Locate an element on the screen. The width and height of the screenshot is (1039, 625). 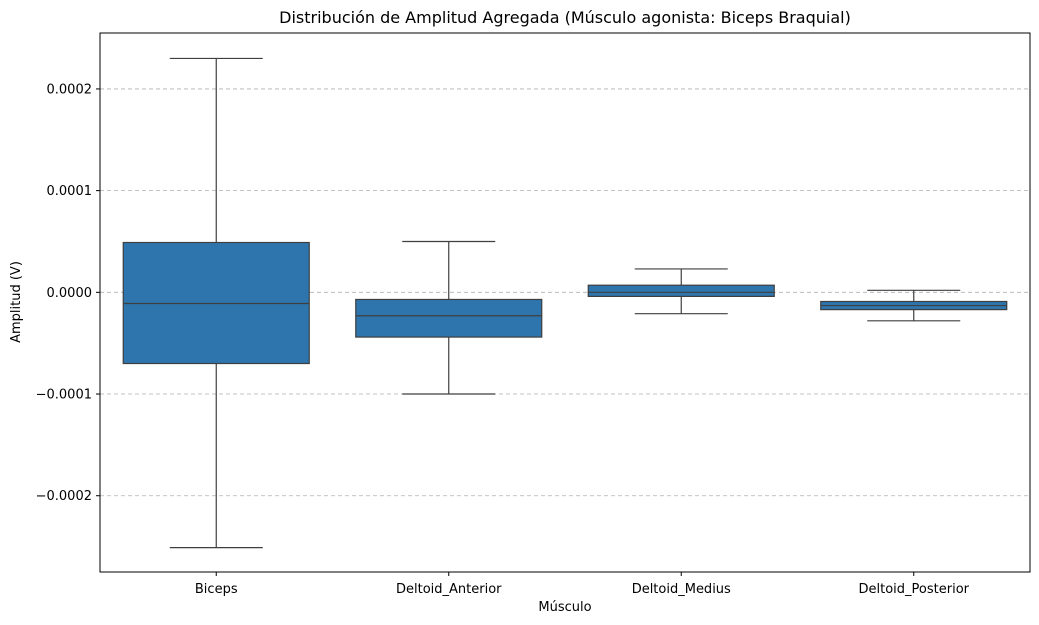
y-tick-label: 0.0000 is located at coordinates (70, 293).